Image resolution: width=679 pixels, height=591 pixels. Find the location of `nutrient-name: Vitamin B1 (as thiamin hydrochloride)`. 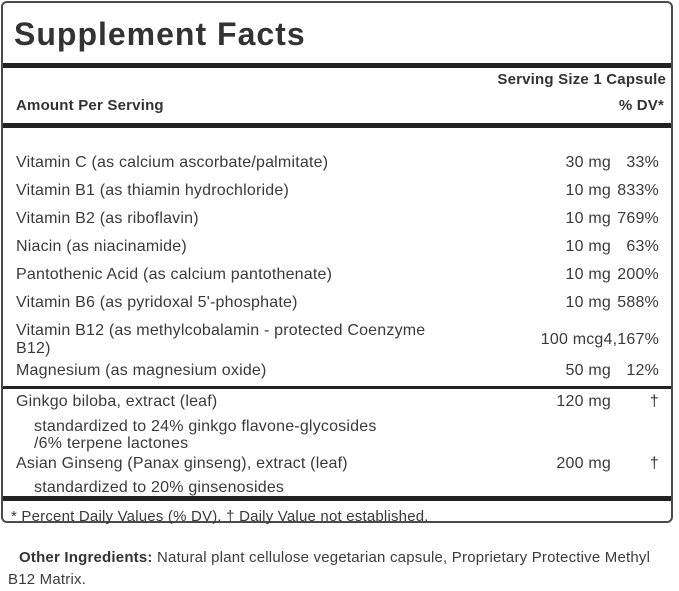

nutrient-name: Vitamin B1 (as thiamin hydrochloride) is located at coordinates (153, 190).